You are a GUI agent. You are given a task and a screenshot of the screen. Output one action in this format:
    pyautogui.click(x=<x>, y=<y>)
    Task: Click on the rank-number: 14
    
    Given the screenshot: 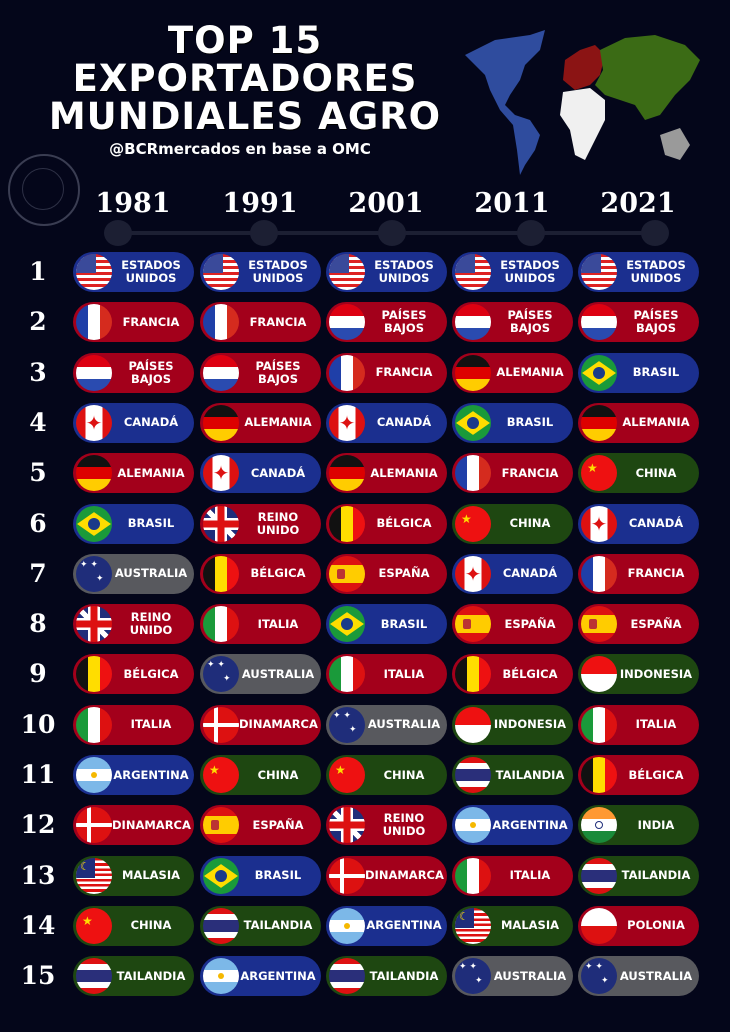 What is the action you would take?
    pyautogui.click(x=38, y=925)
    